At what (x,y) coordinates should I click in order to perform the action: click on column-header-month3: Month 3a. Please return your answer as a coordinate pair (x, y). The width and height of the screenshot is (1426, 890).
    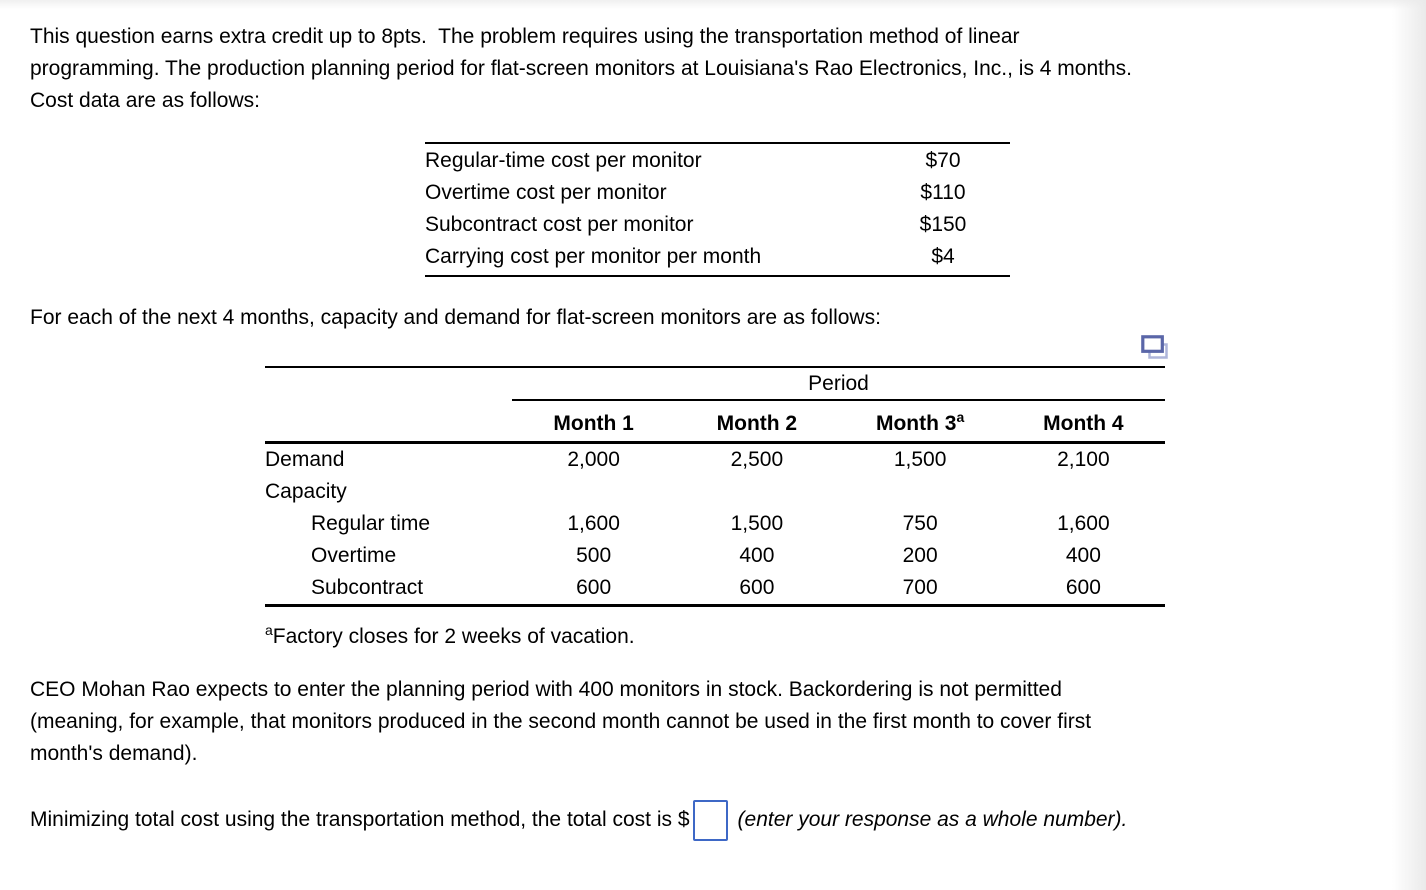
    Looking at the image, I should click on (920, 425).